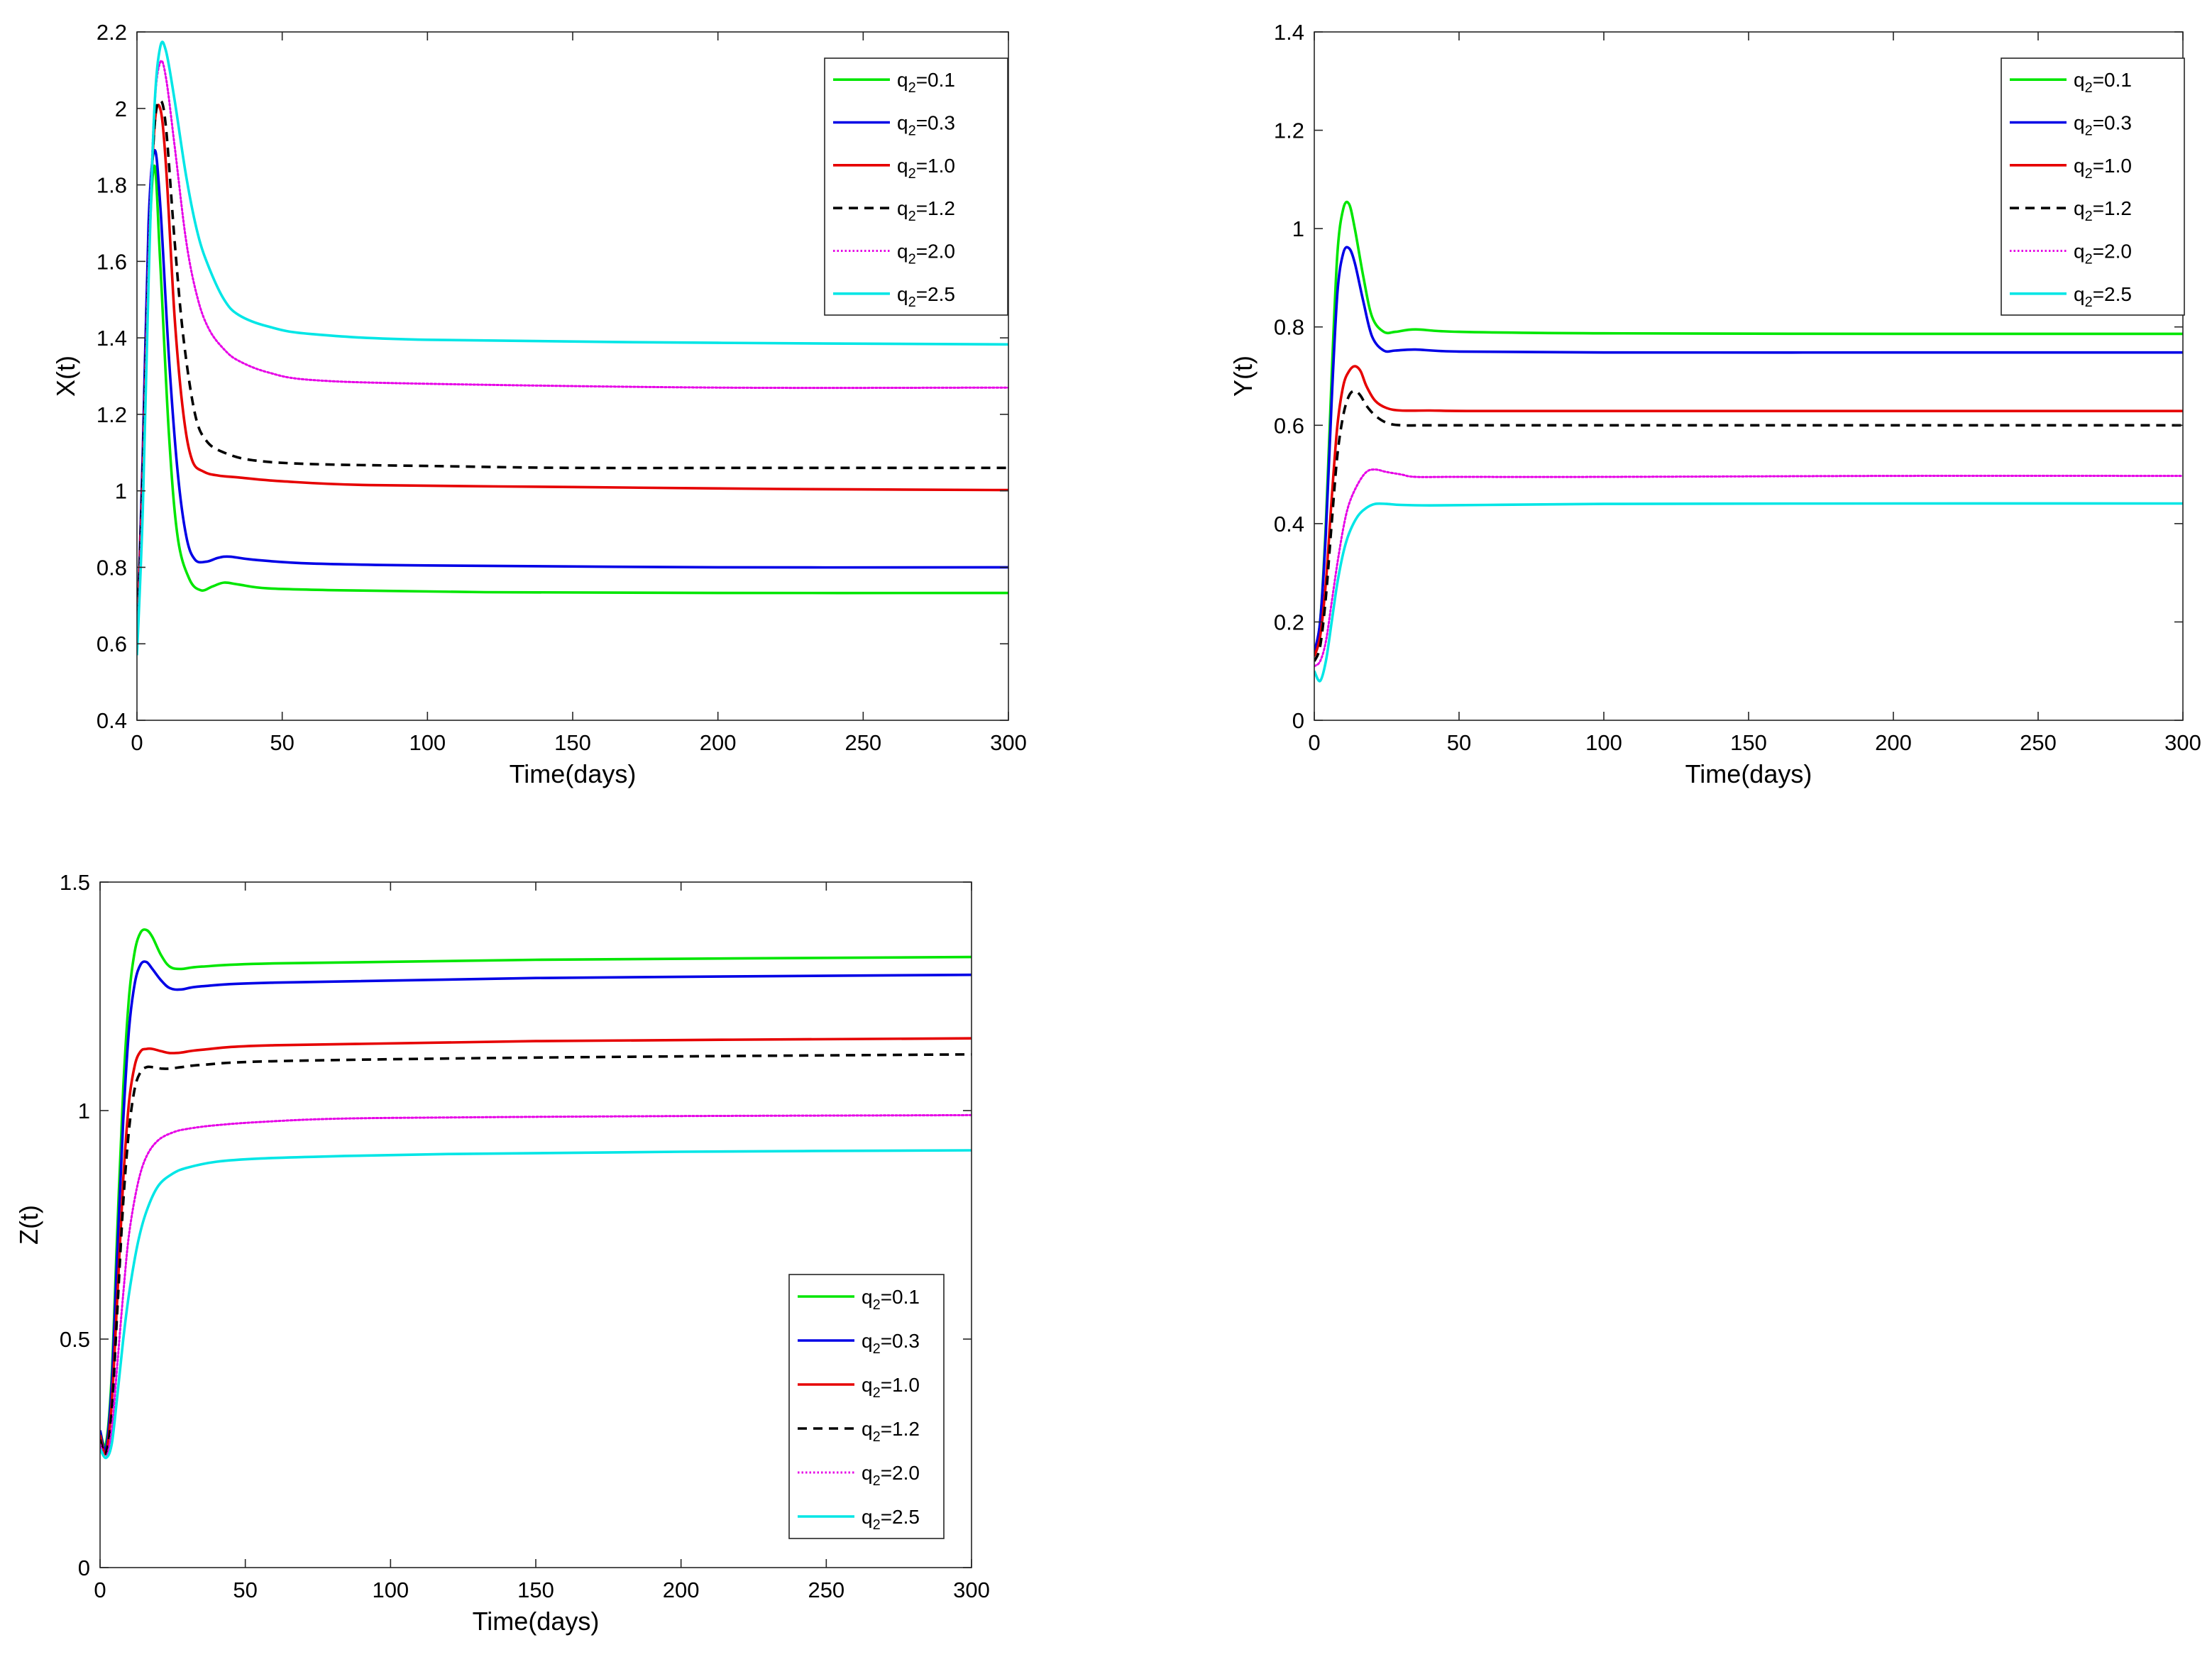 The height and width of the screenshot is (1657, 2212). Describe the element at coordinates (112, 185) in the screenshot. I see `y-tick-label: 1.8` at that location.